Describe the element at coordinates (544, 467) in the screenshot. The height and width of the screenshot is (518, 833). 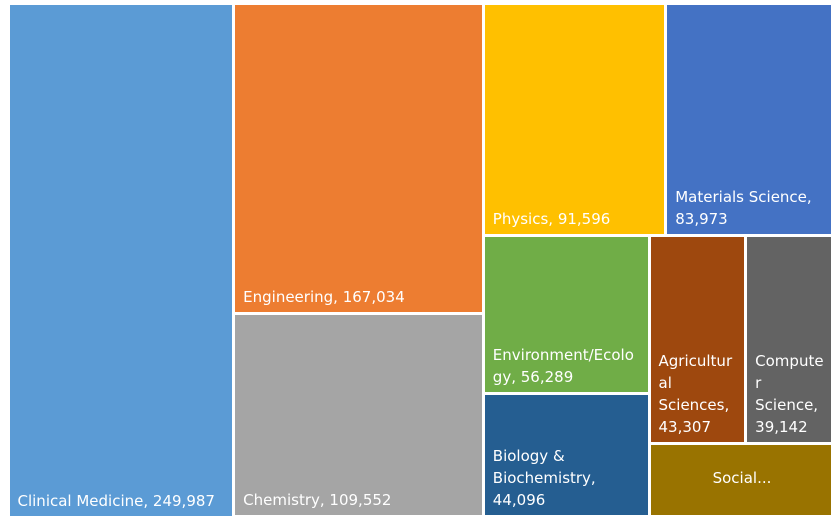
I see `category-label: Biology & Biochemistry,` at that location.